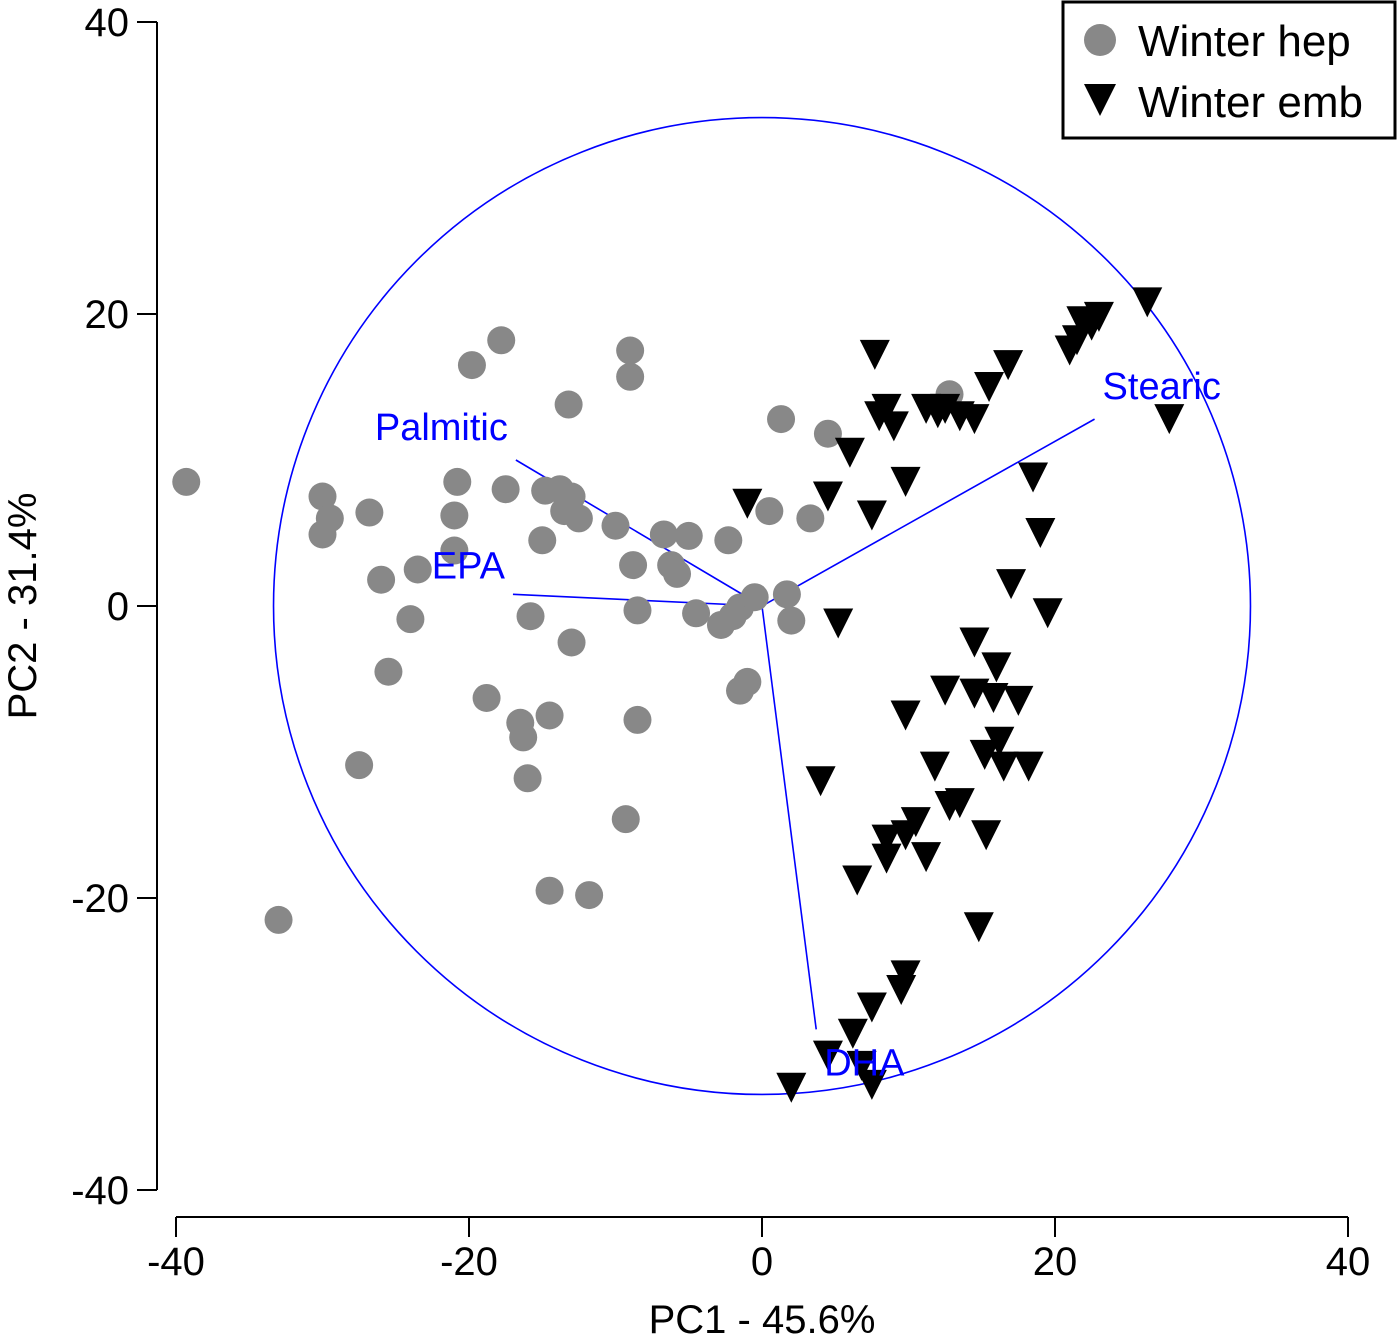  Describe the element at coordinates (107, 315) in the screenshot. I see `y-tick-label: 20` at that location.